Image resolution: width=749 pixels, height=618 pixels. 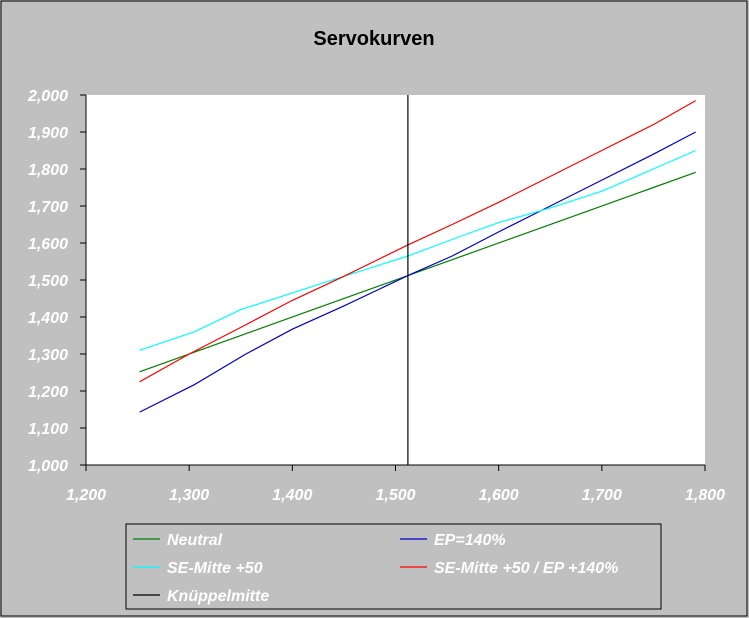 I want to click on x-tick-label: 1,600, so click(x=499, y=495).